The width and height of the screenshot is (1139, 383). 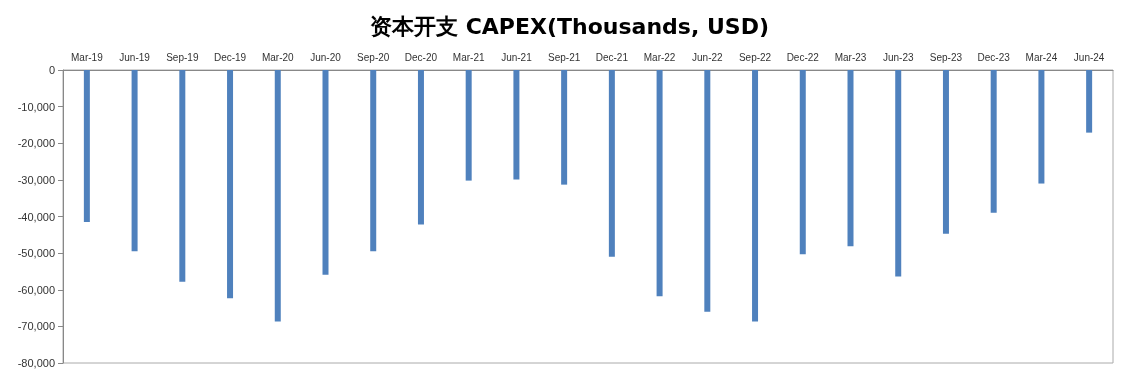 What do you see at coordinates (421, 57) in the screenshot?
I see `x-tick-label: Dec-20` at bounding box center [421, 57].